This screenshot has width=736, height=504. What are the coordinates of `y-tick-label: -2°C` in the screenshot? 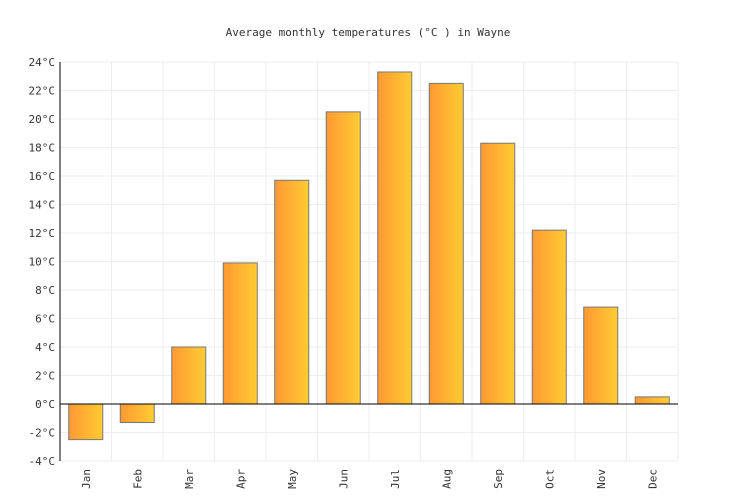 It's located at (42, 433).